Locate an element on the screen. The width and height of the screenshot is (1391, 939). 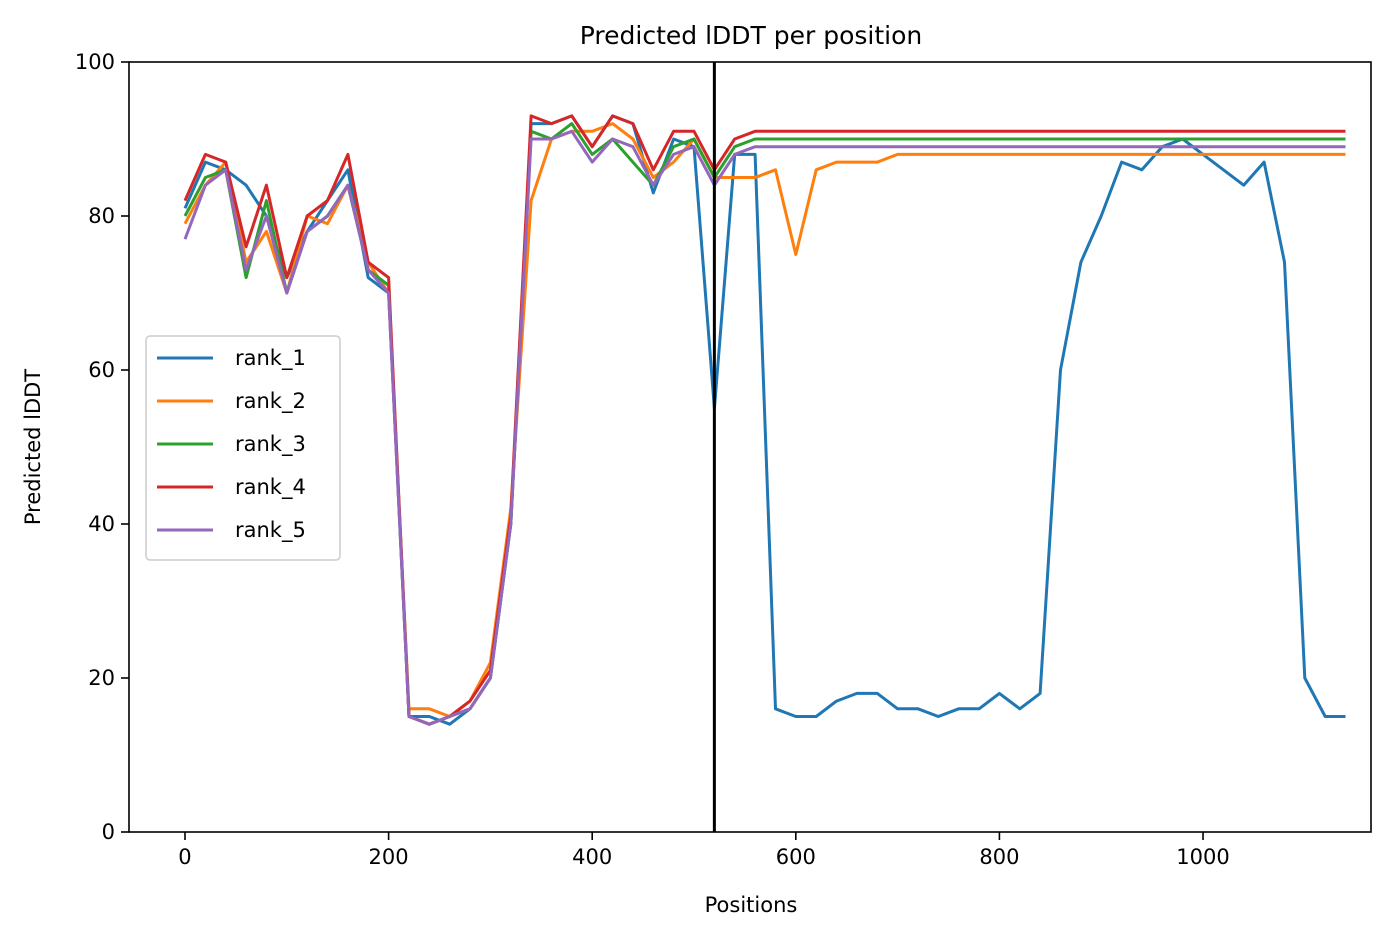
y-tick-label: 100 is located at coordinates (95, 62).